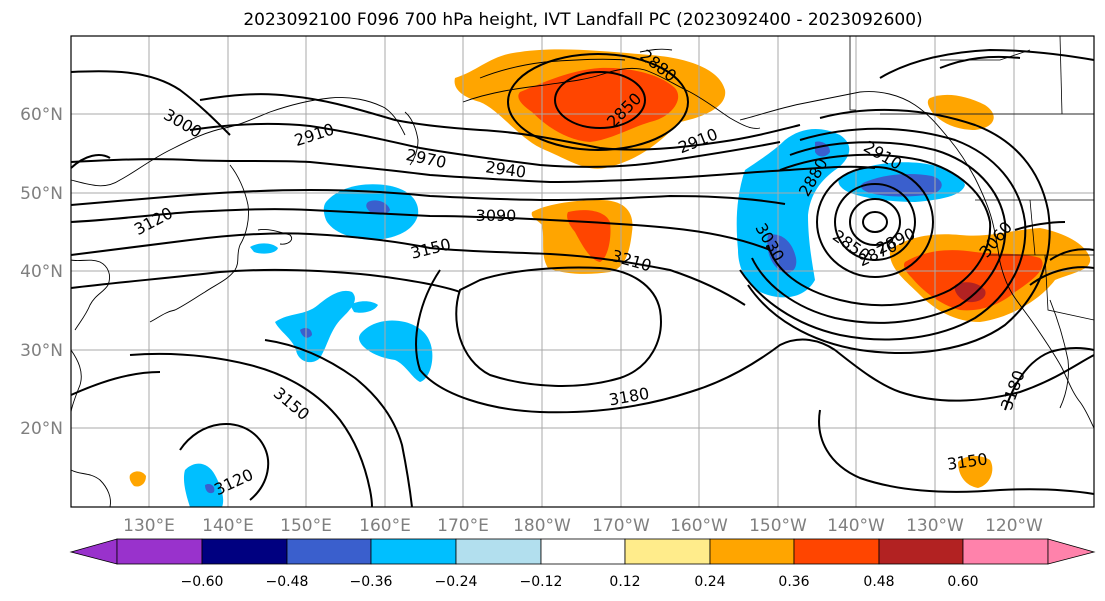 The image size is (1105, 601). What do you see at coordinates (306, 526) in the screenshot?
I see `lon-label: 150°E` at bounding box center [306, 526].